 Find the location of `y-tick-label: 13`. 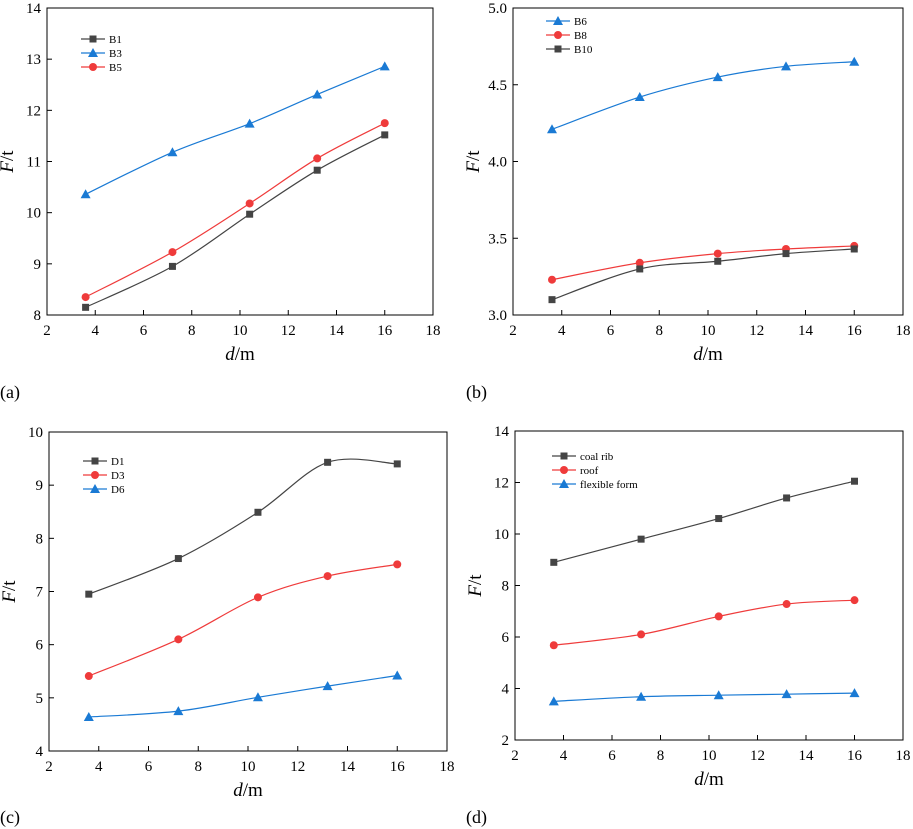

y-tick-label: 13 is located at coordinates (33, 60).